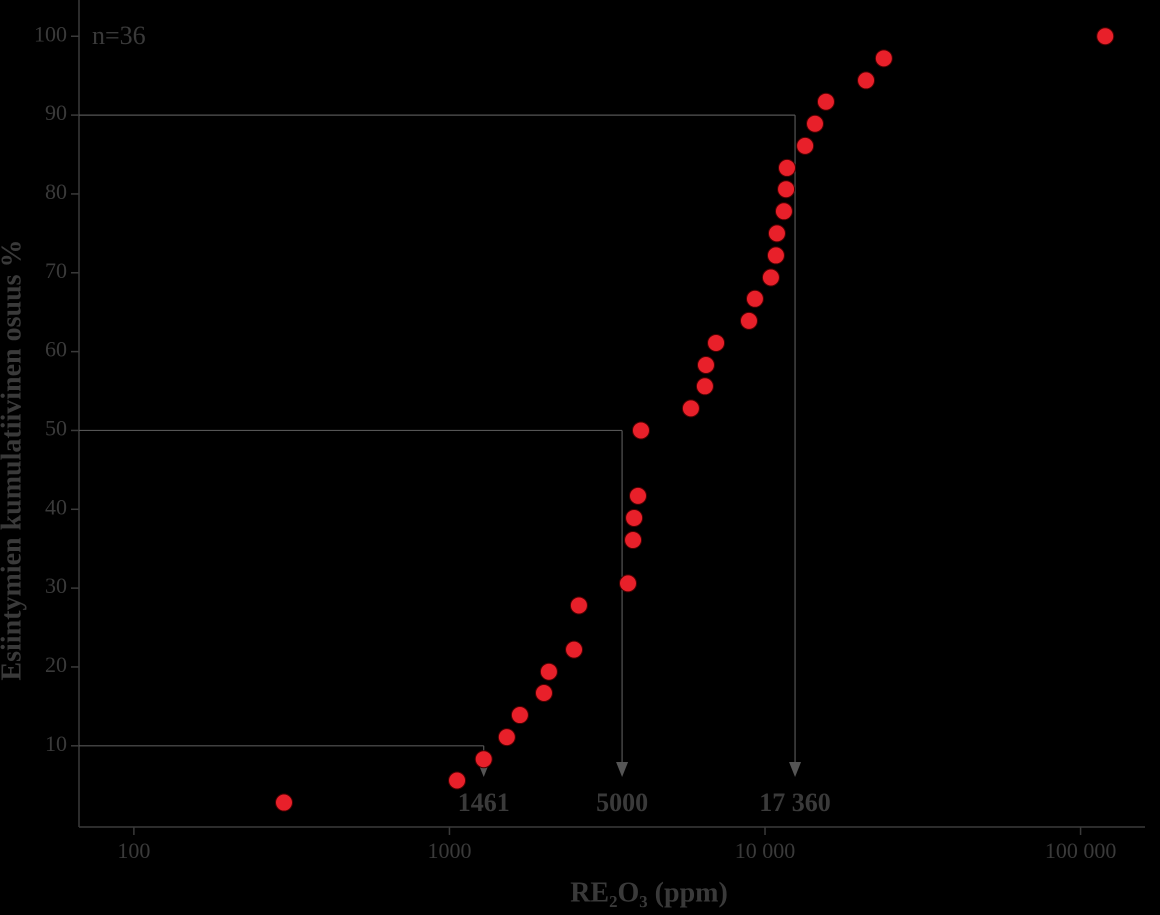 The width and height of the screenshot is (1160, 915). What do you see at coordinates (13, 459) in the screenshot?
I see `y-axis-label: Esiintymien kumulatiivinen osuus %` at bounding box center [13, 459].